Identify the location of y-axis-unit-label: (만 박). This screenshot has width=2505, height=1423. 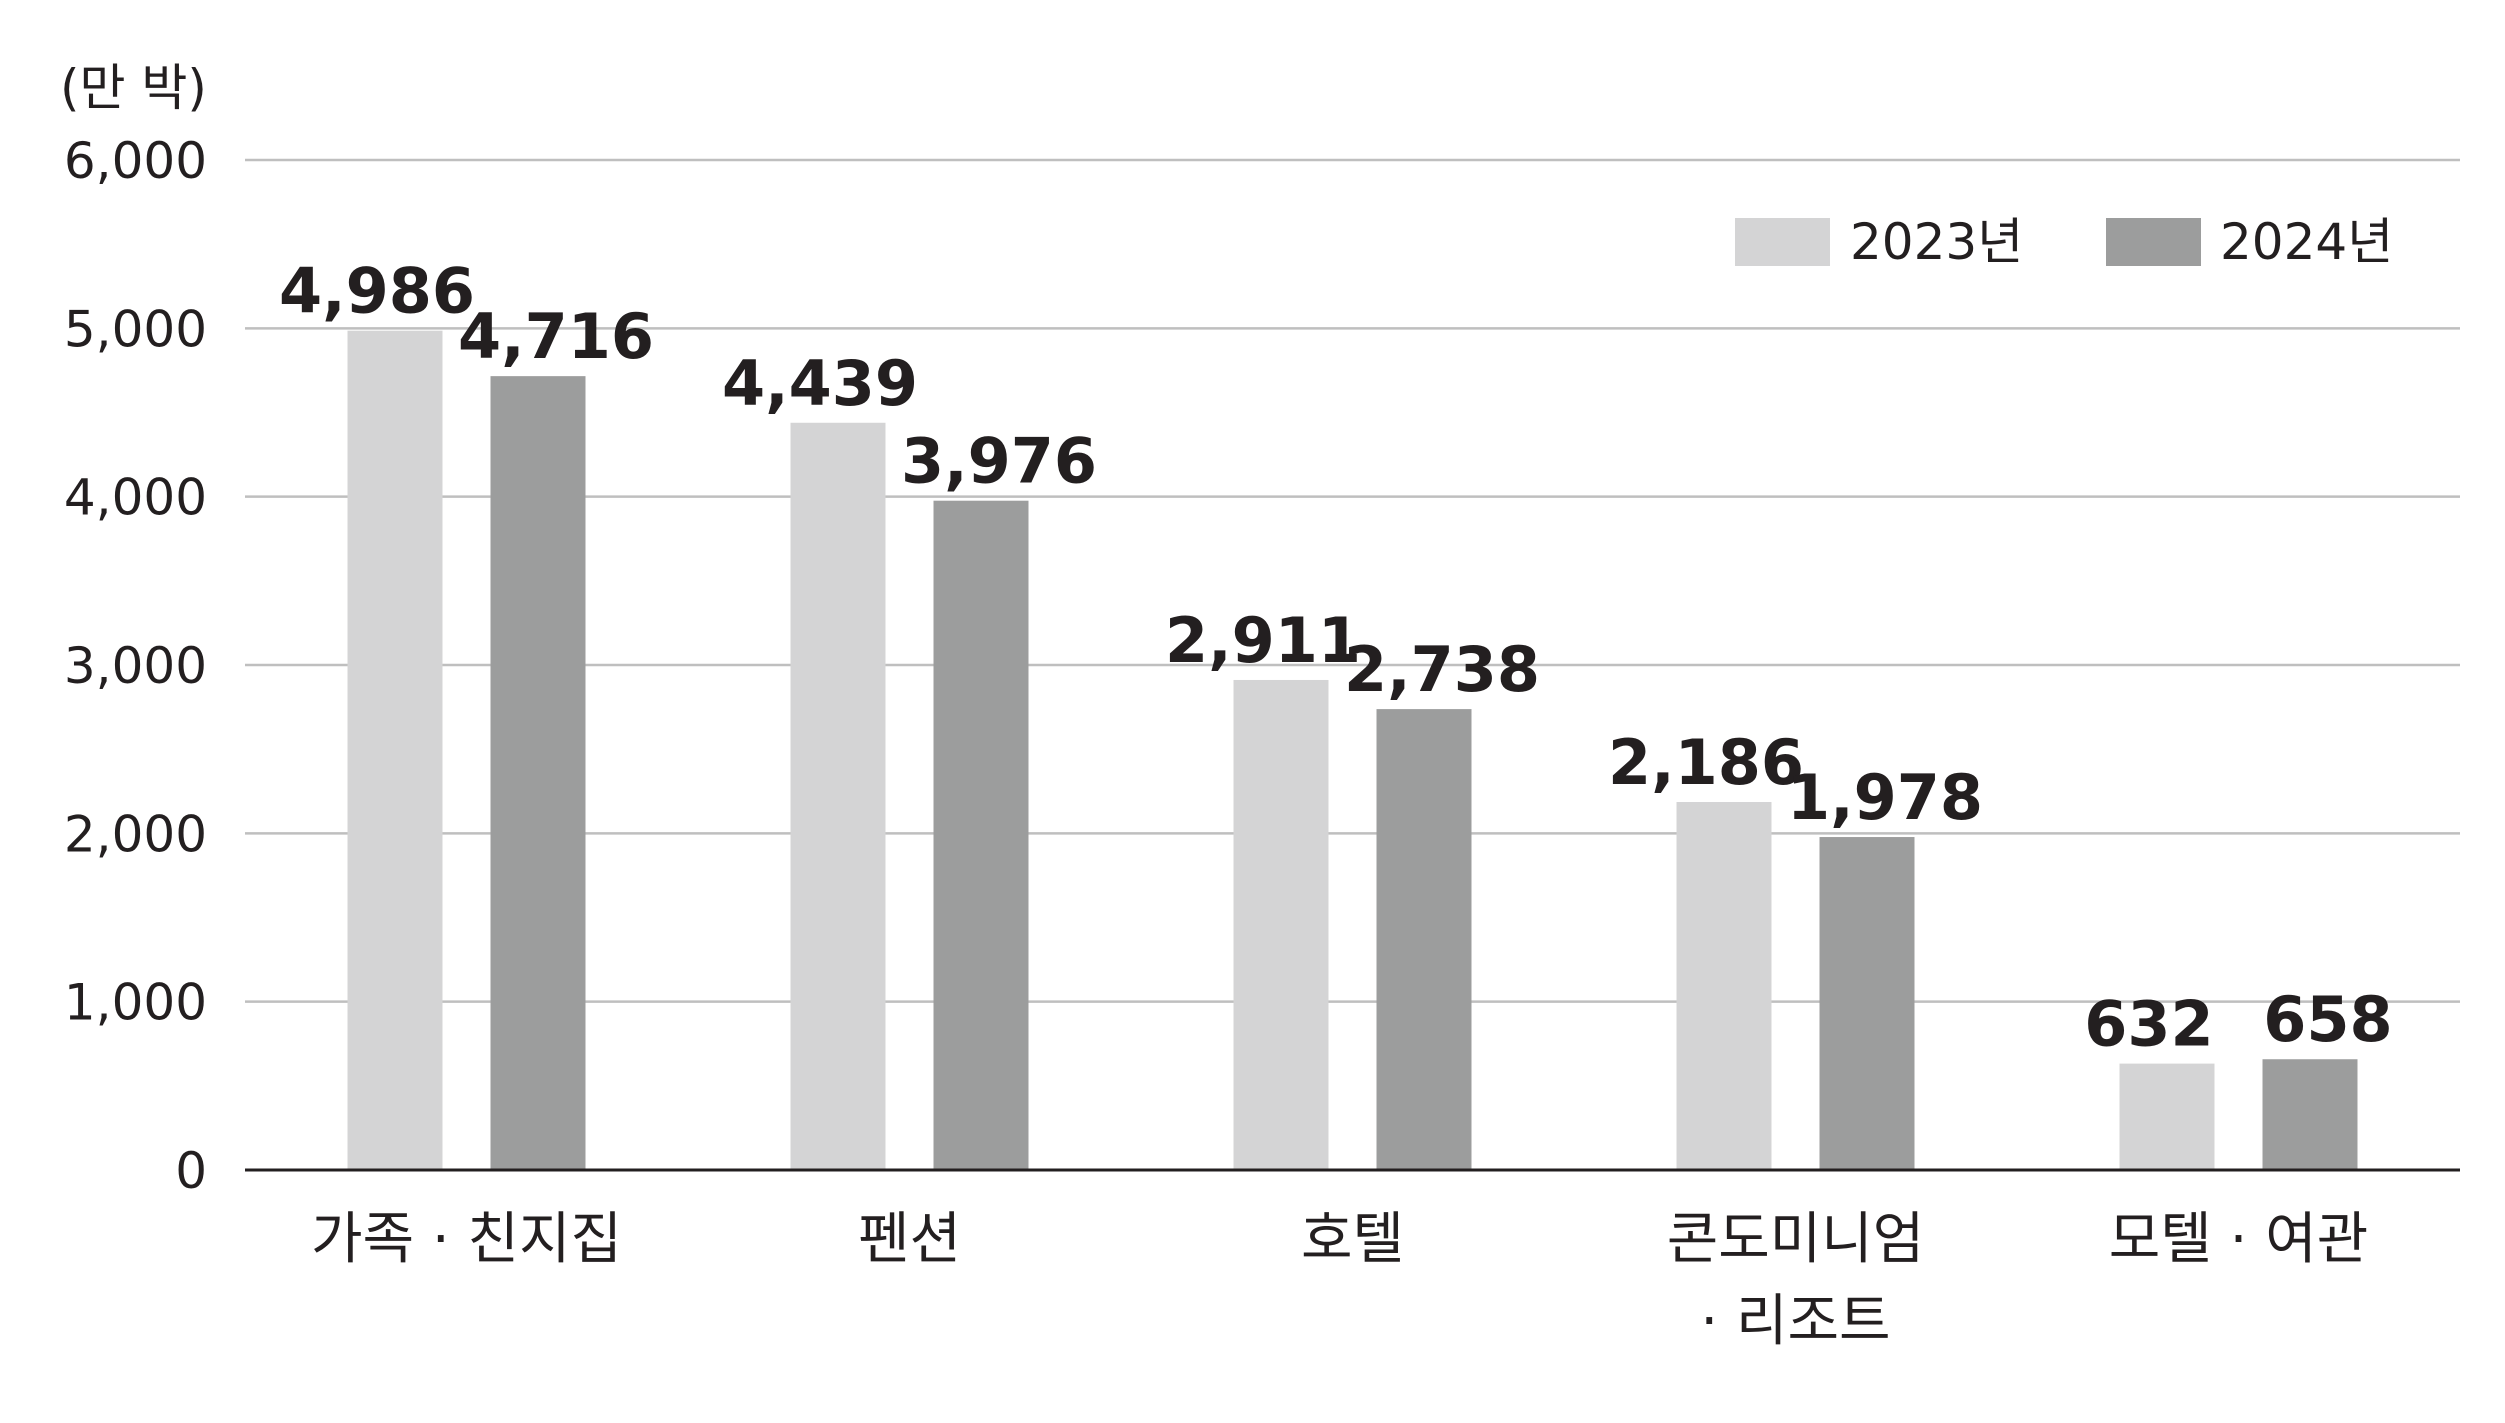
(133, 88).